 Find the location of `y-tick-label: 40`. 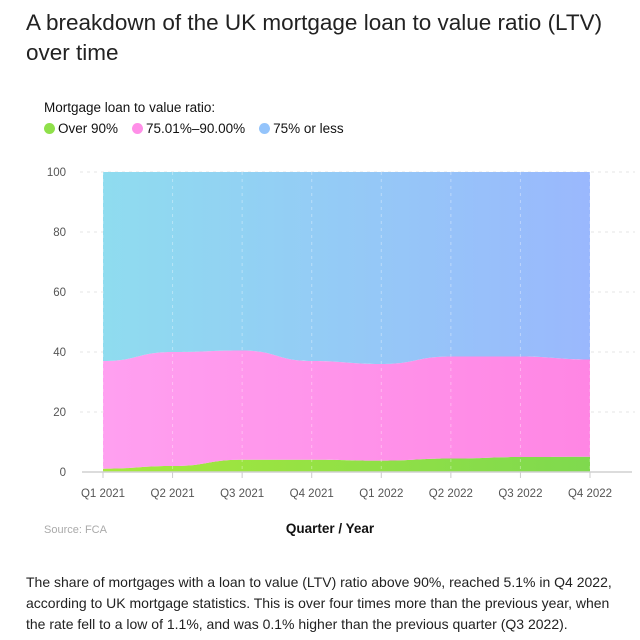

y-tick-label: 40 is located at coordinates (59, 353).